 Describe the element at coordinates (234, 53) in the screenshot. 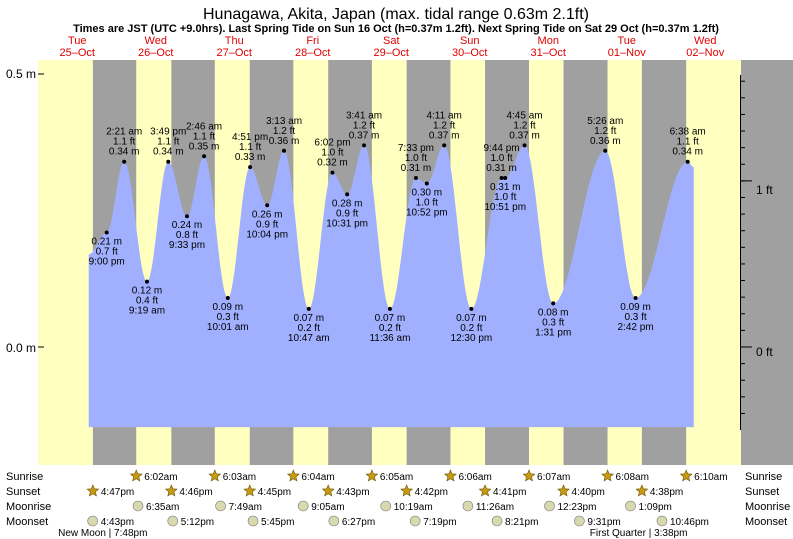

I see `day-date-label: 27–Oct` at that location.